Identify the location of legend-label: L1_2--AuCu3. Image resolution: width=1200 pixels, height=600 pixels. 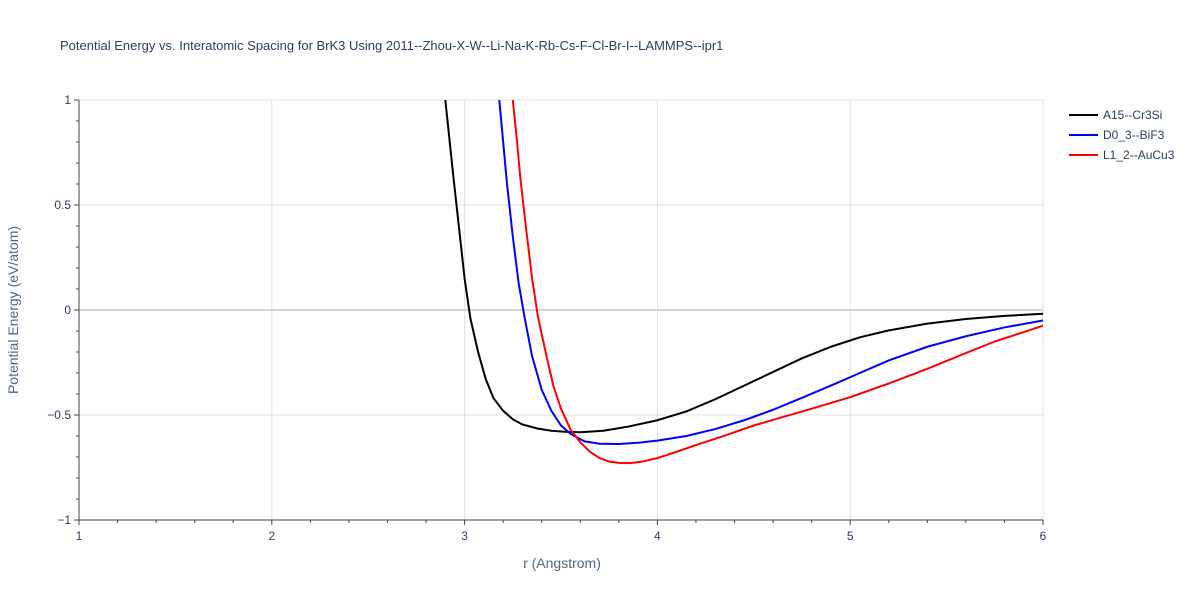
(1139, 155).